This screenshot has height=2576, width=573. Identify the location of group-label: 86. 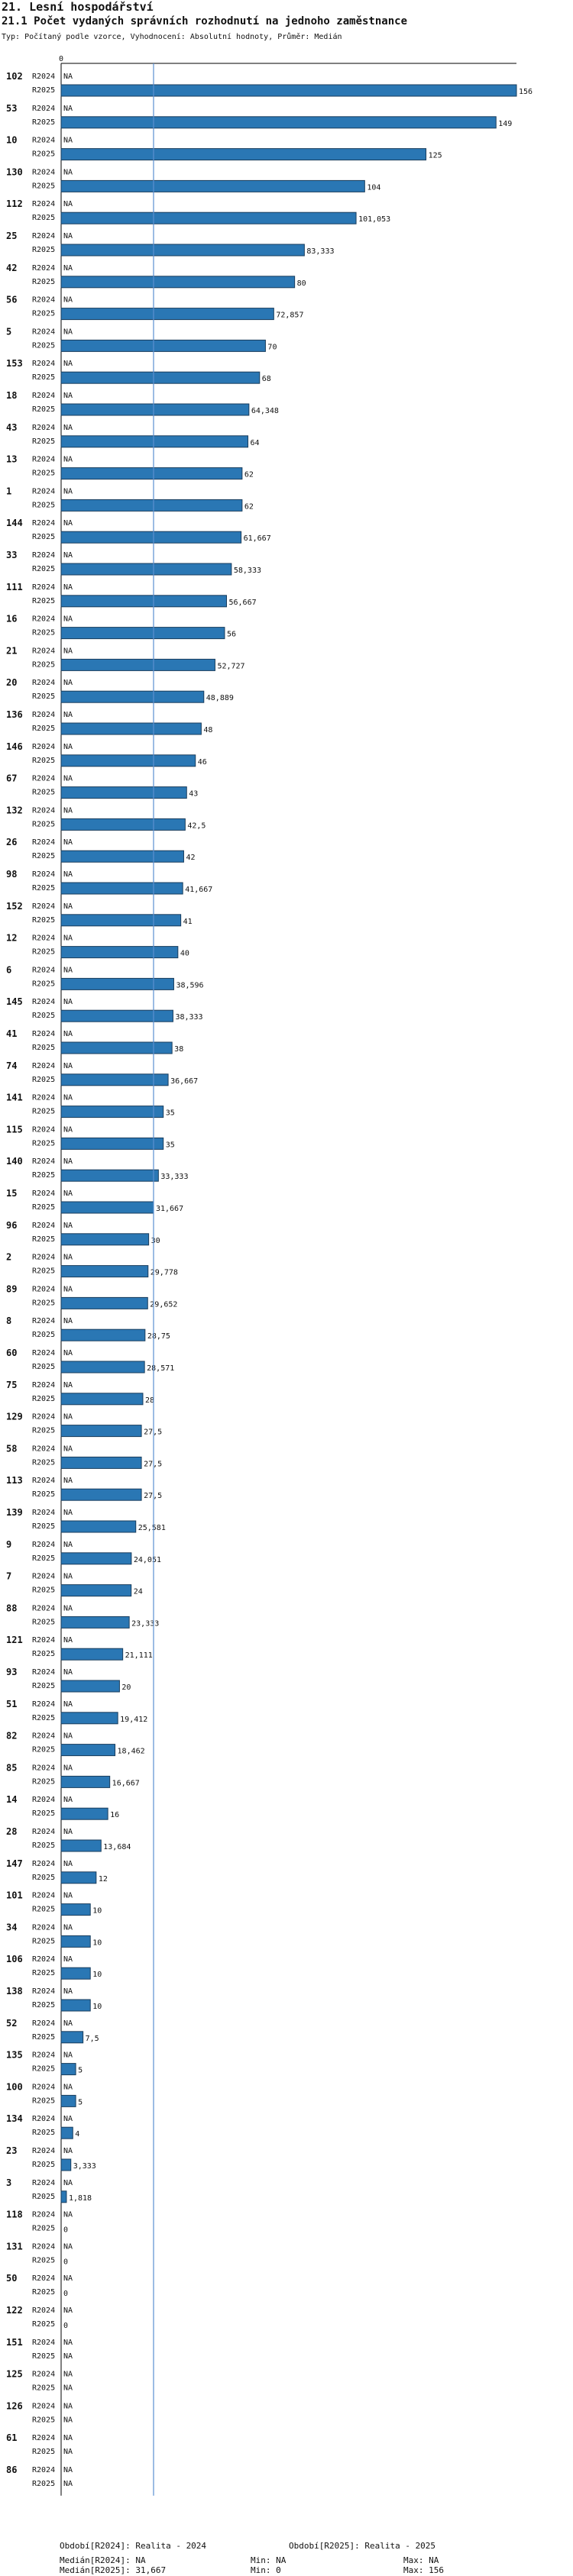
(11, 2470).